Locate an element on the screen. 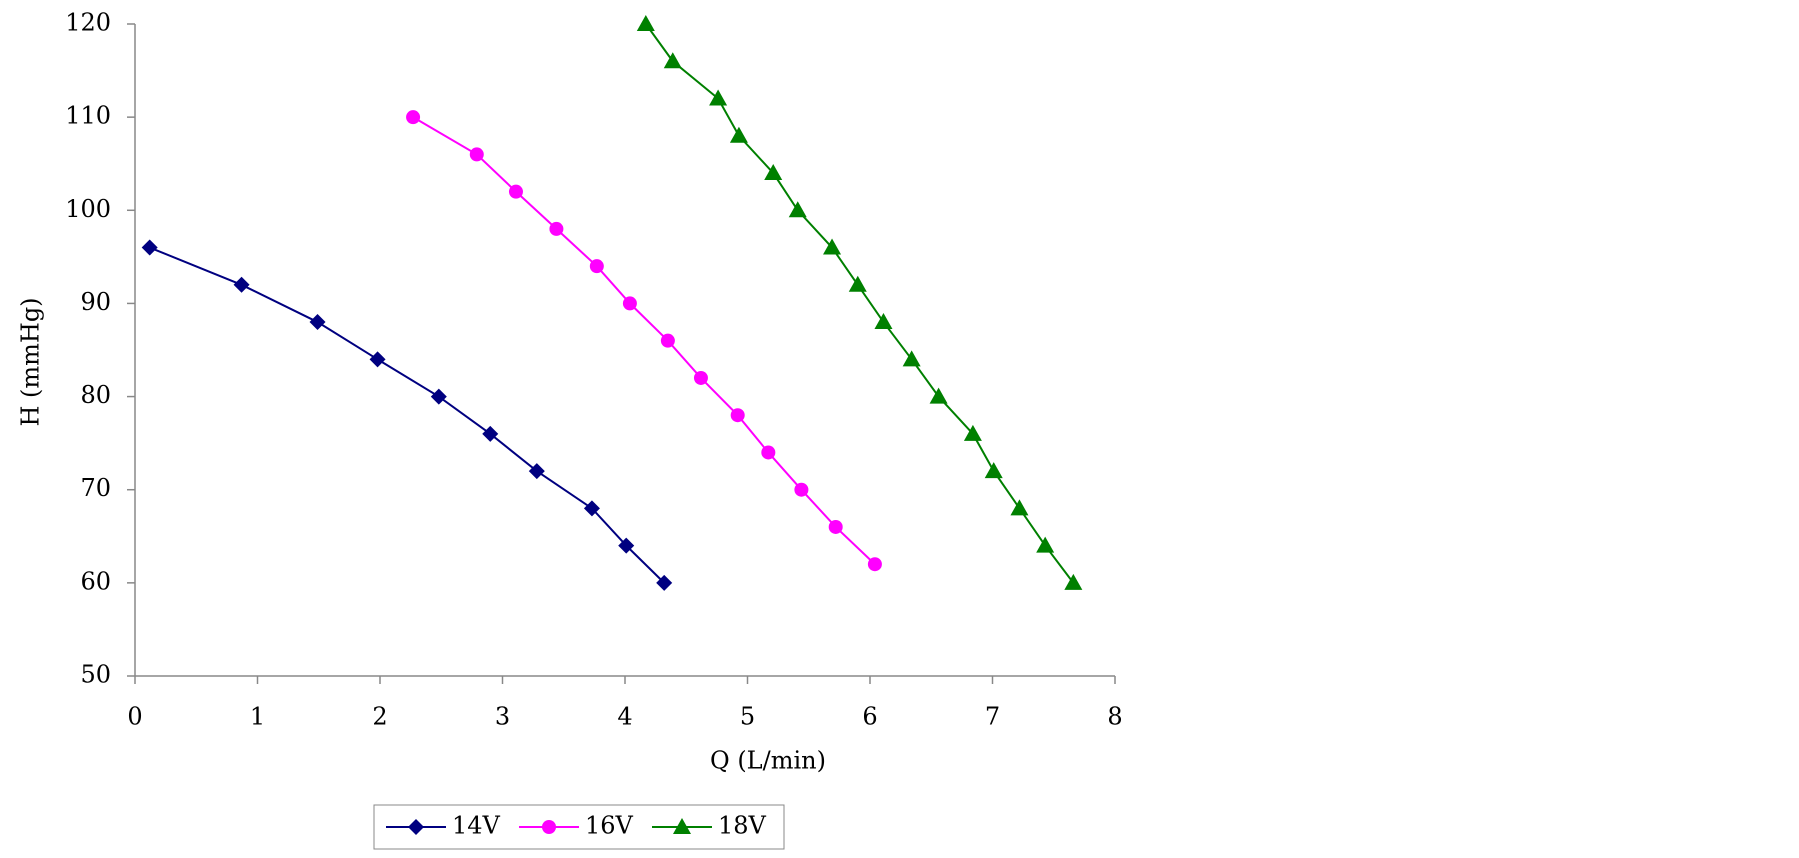  x-tick-label: 1 is located at coordinates (257, 717).